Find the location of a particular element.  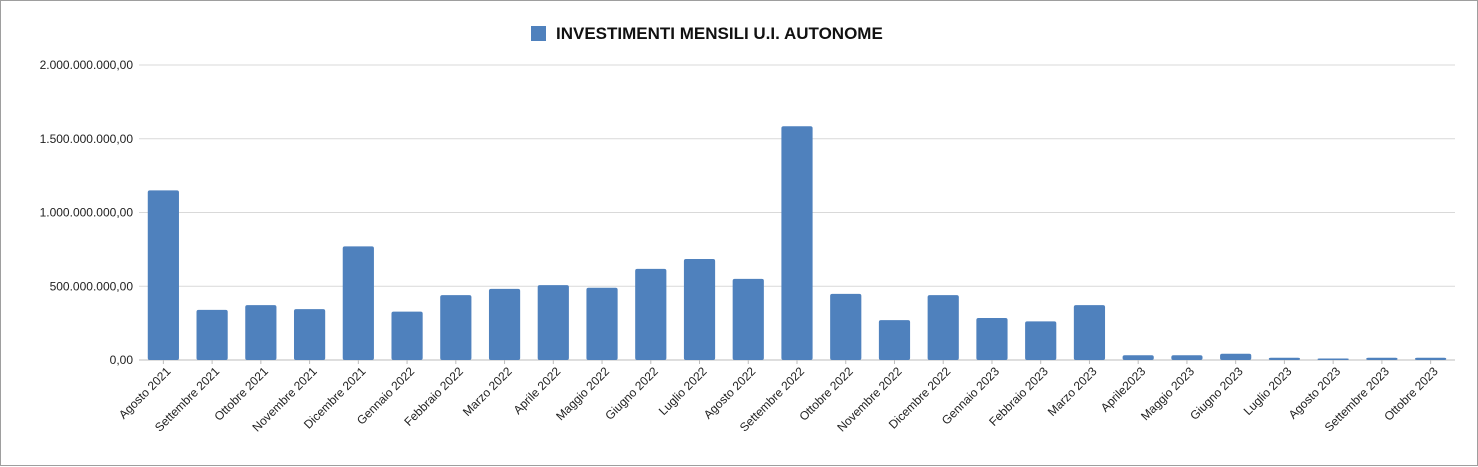

x-tick-label: Marzo 2022 is located at coordinates (487, 391).